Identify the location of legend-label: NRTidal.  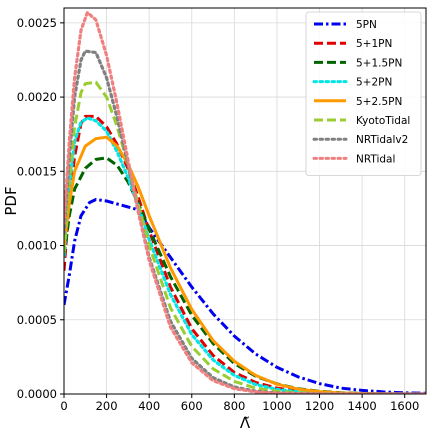
(375, 159).